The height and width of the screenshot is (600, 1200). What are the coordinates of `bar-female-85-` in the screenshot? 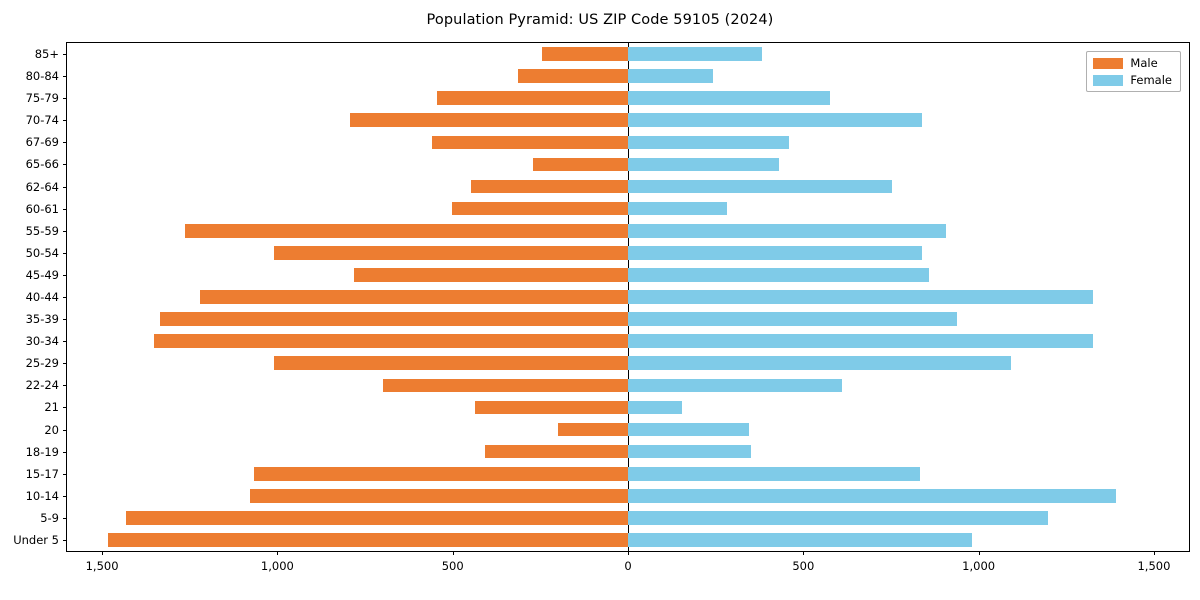 It's located at (695, 54).